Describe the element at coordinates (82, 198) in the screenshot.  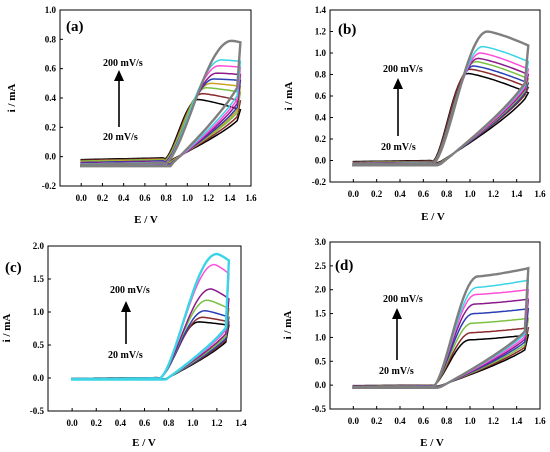
I see `xtick-label-a: 0.0` at that location.